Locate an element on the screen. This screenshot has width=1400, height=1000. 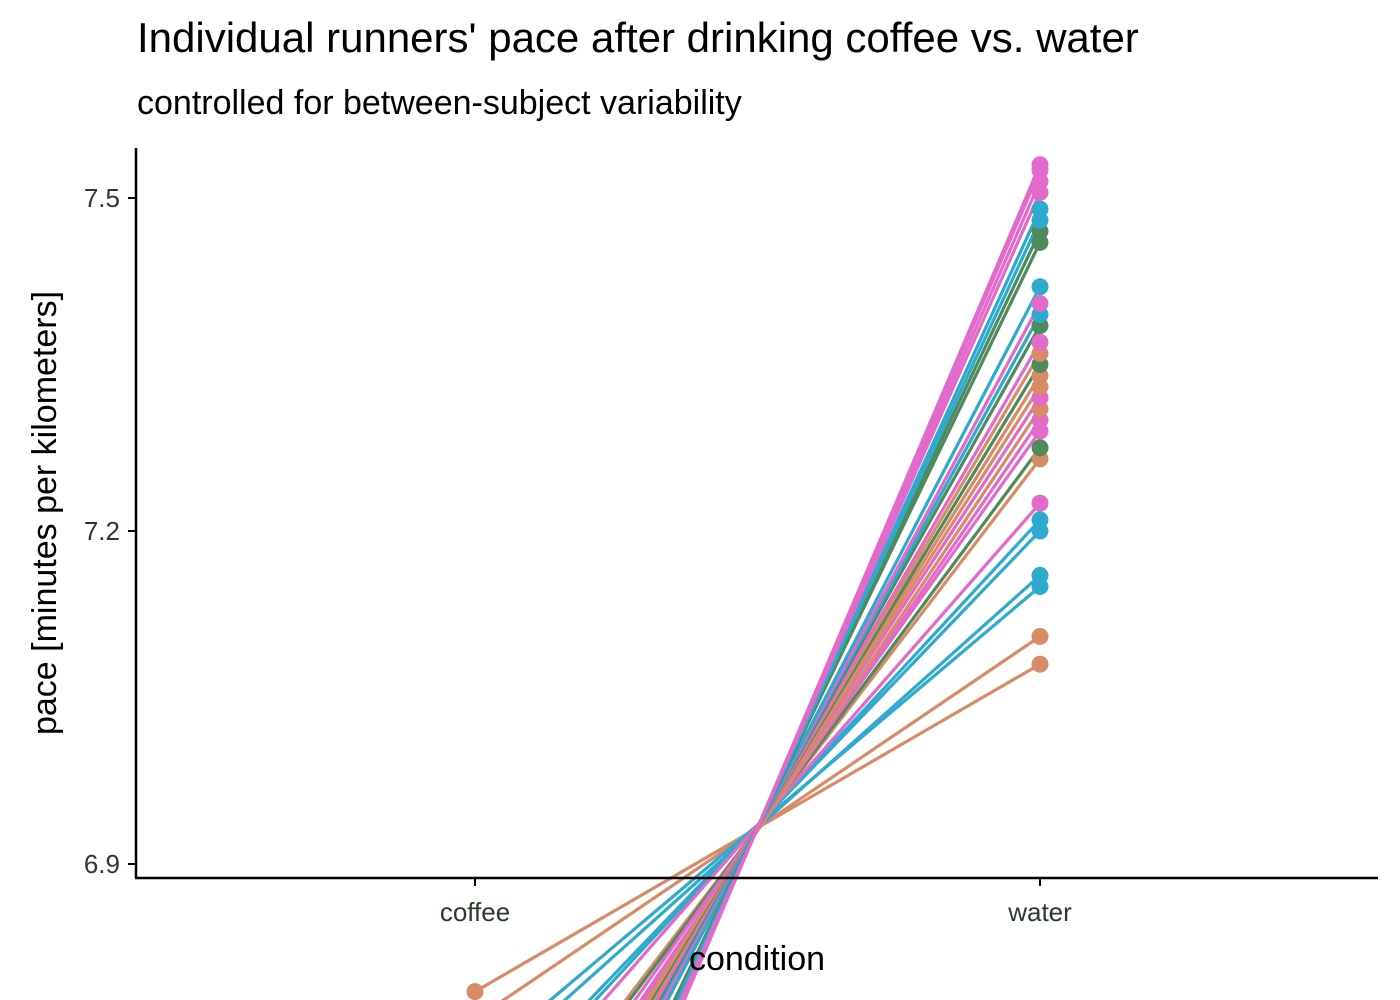
x-axis-ticks: coffee water is located at coordinates (756, 902).